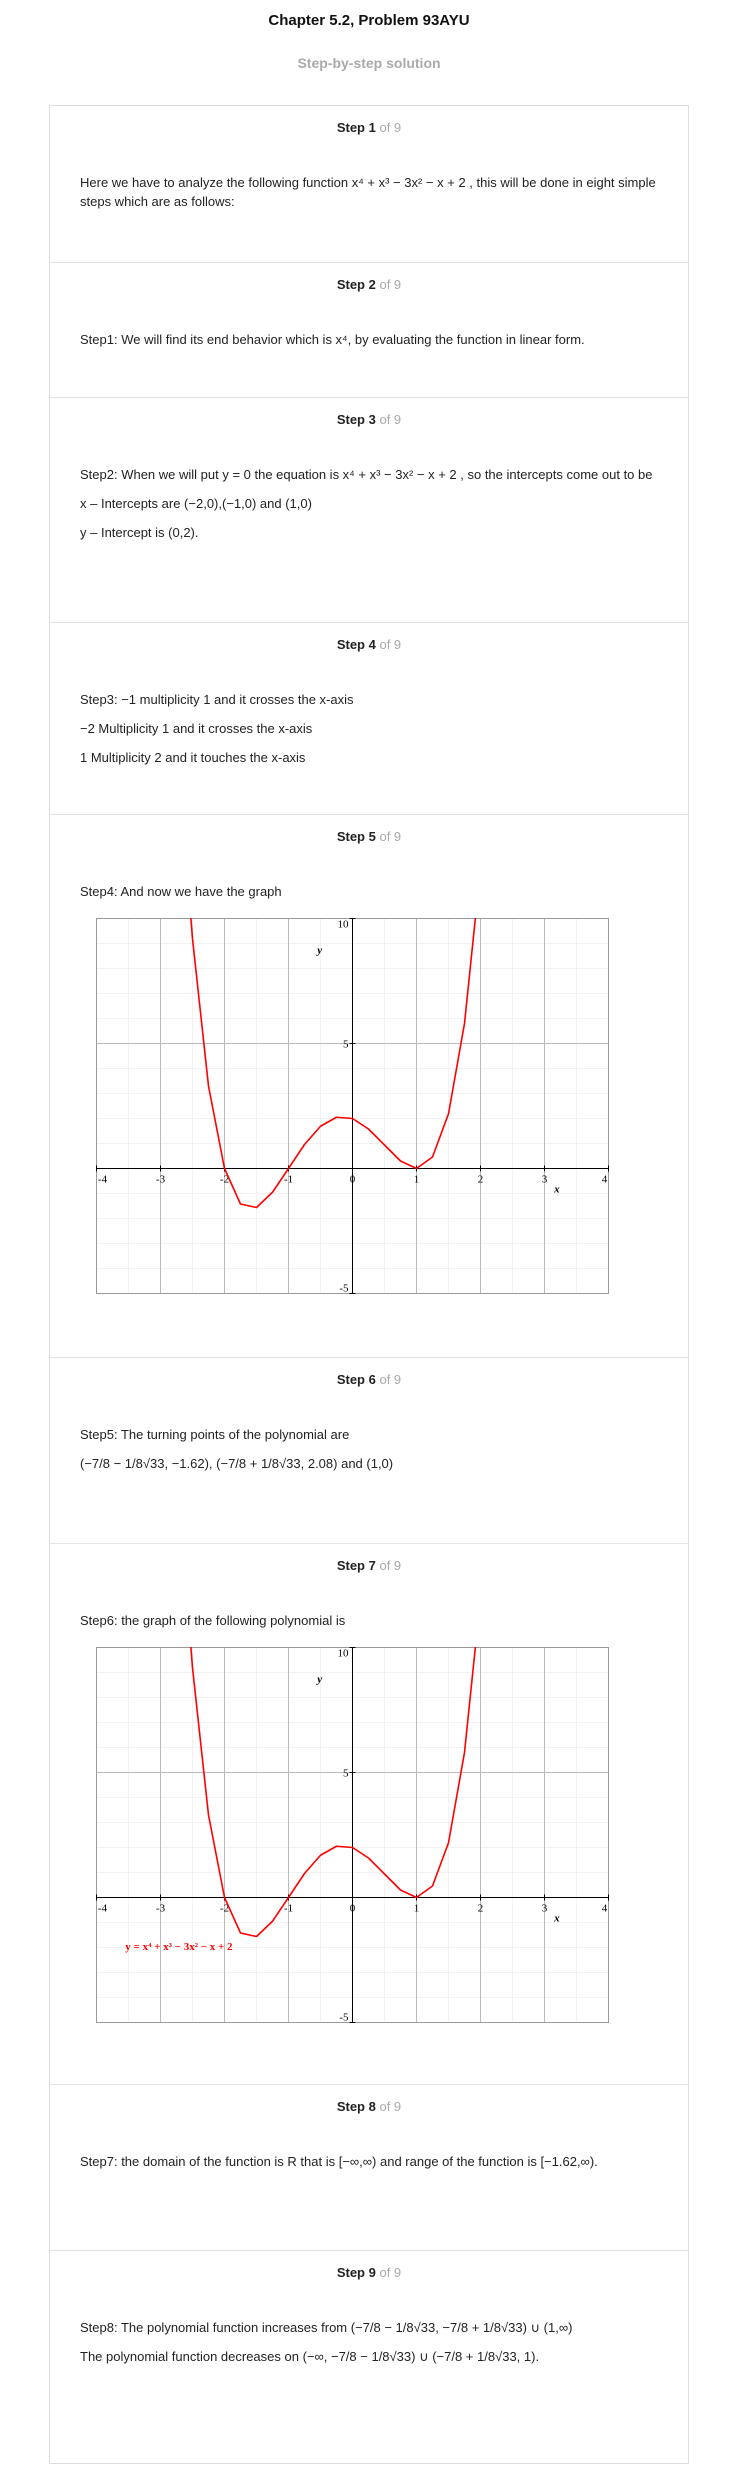 The height and width of the screenshot is (2489, 738). Describe the element at coordinates (356, 1565) in the screenshot. I see `step-label: Step 7` at that location.